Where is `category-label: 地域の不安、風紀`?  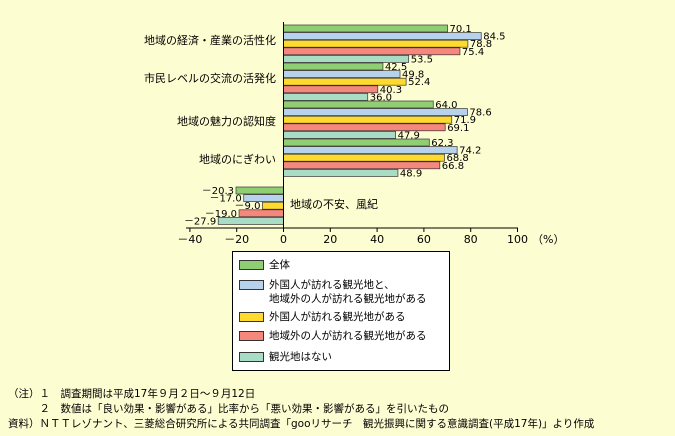
category-label: 地域の不安、風紀 is located at coordinates (334, 204).